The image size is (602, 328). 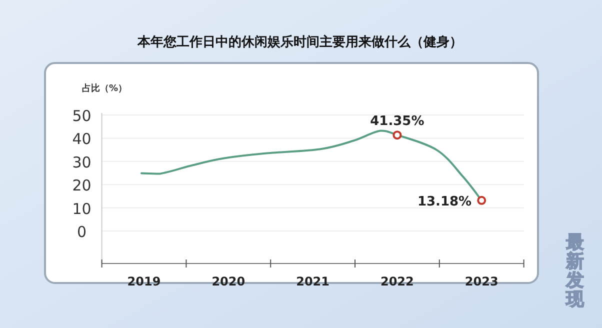 I want to click on y-tick-label: 40, so click(x=82, y=139).